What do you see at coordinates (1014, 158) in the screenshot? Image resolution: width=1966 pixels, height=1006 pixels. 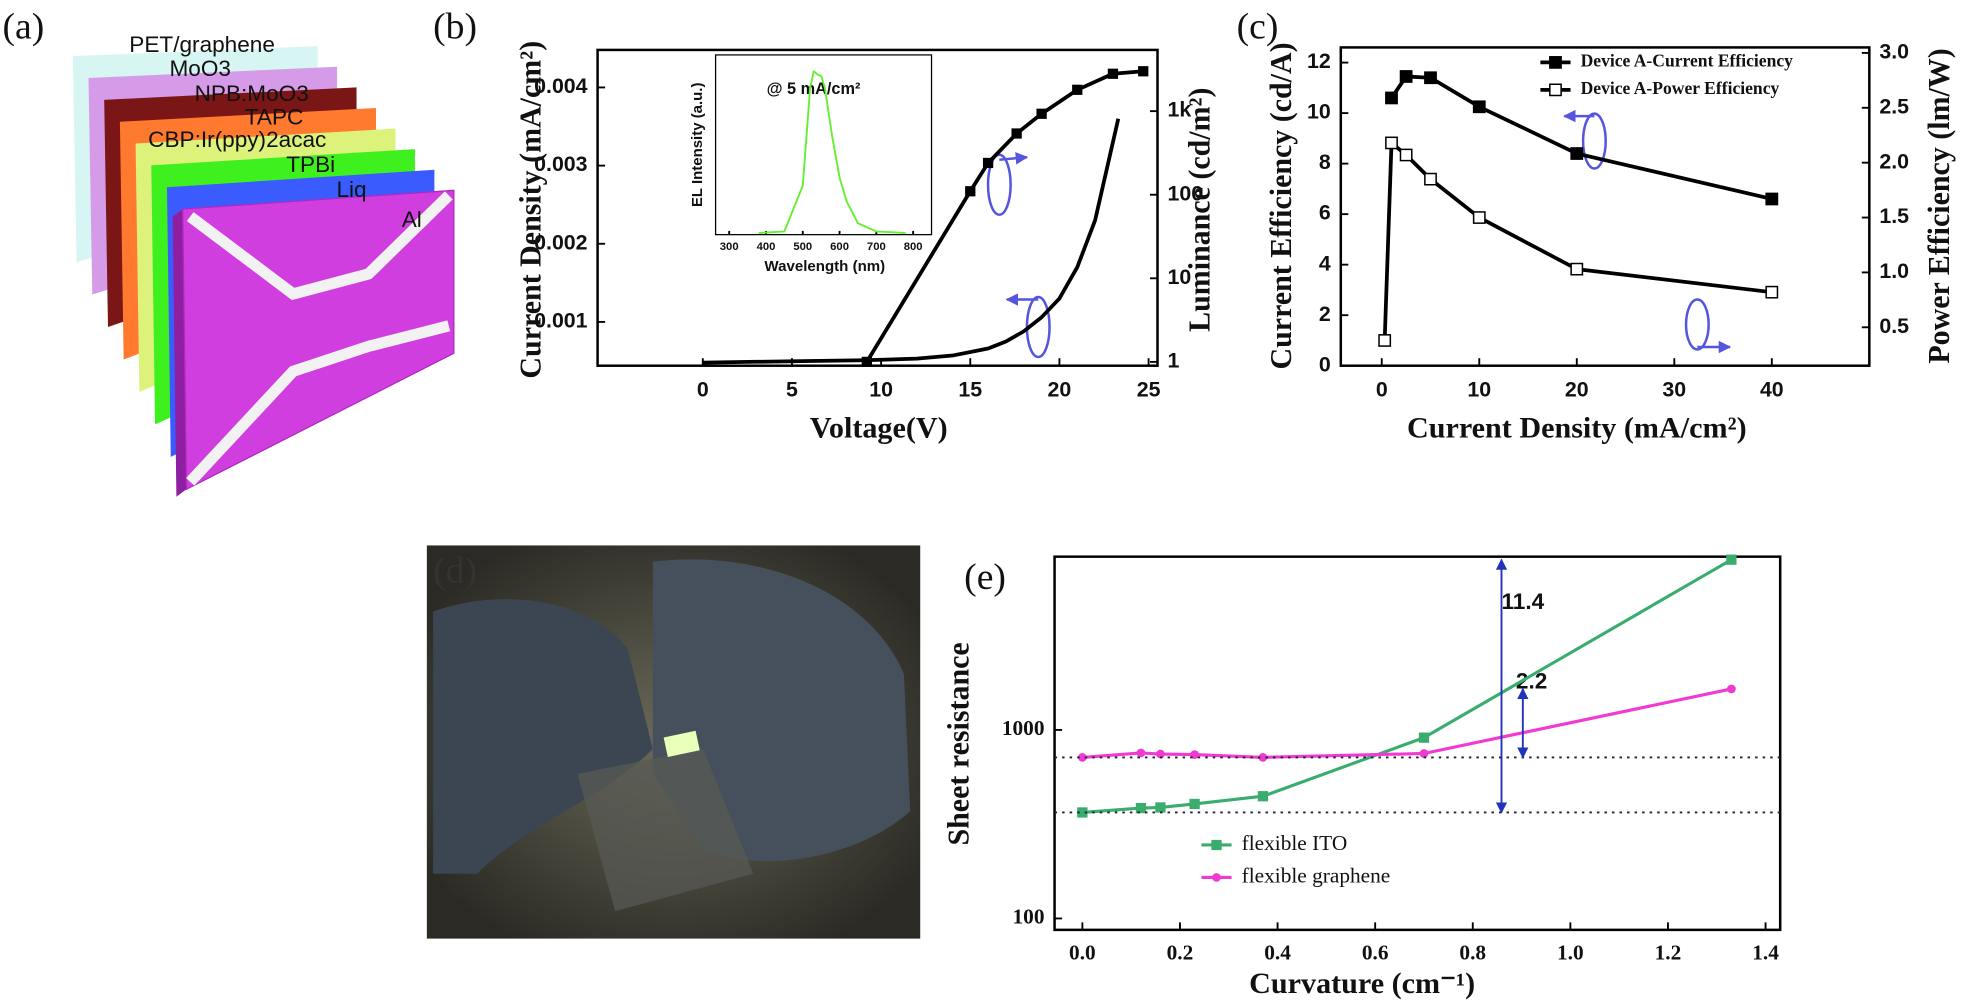 I see `arrow` at bounding box center [1014, 158].